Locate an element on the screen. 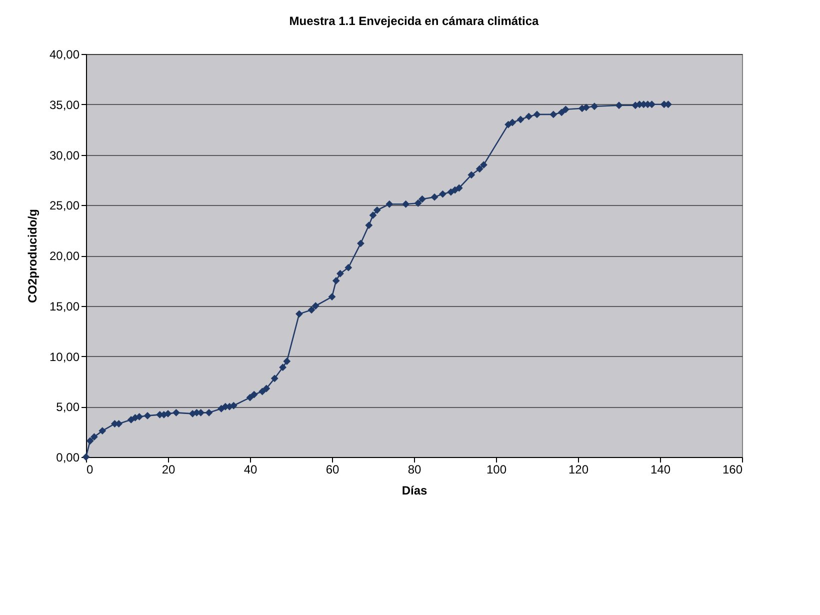  y-tick-label: 5,00 is located at coordinates (68, 407).